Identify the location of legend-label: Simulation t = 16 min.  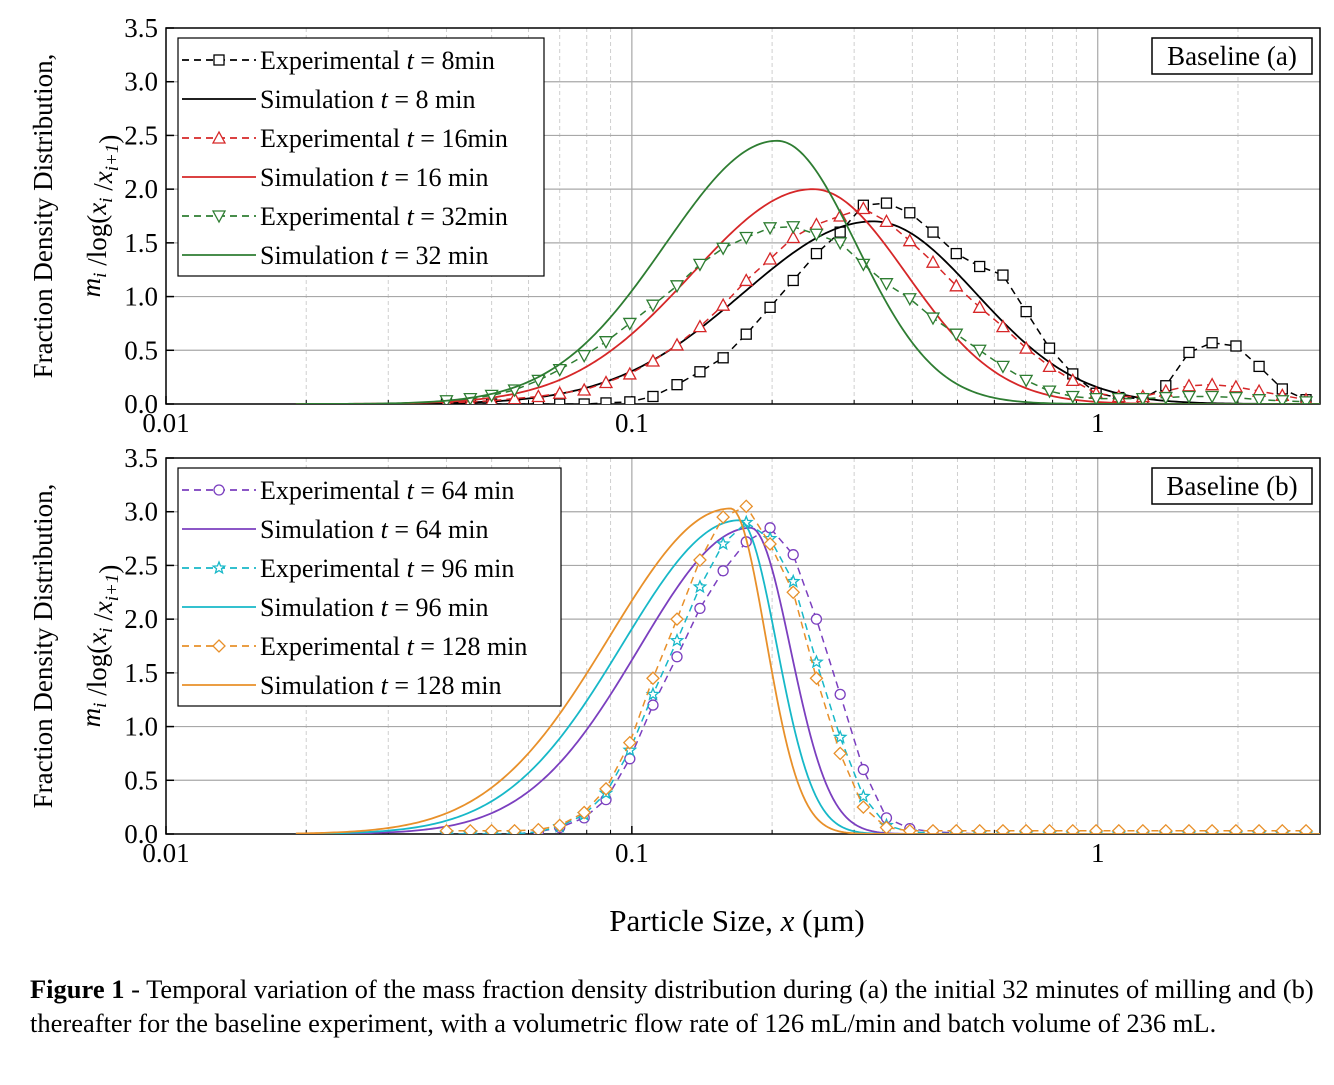
(374, 177).